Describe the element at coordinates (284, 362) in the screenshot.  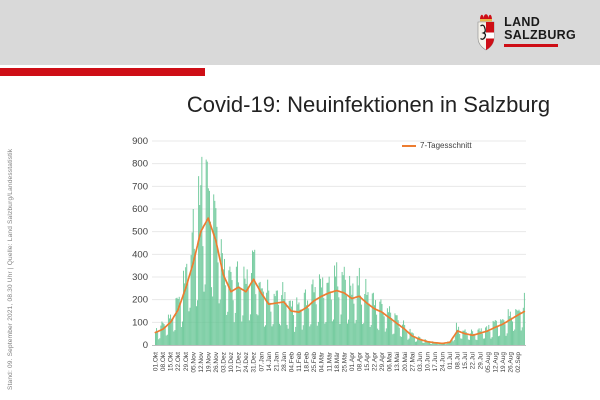
I see `svg-text: 28.Jan` at that location.